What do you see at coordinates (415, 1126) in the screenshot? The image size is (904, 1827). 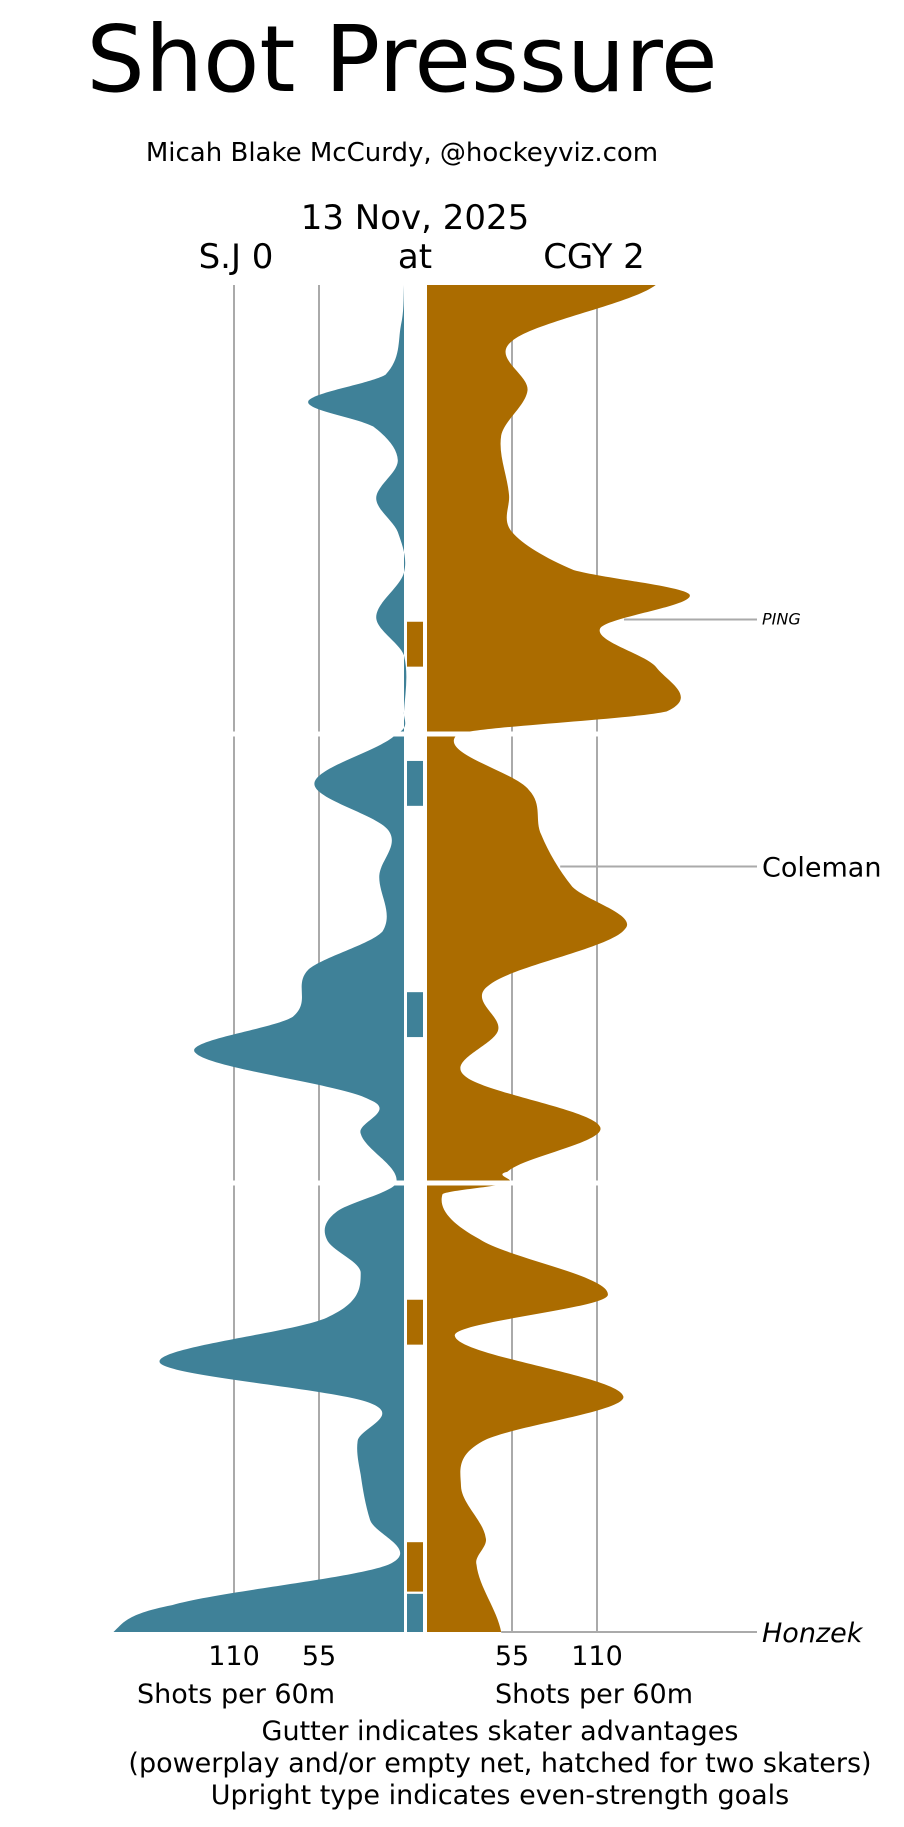 I see `gutter-bars` at bounding box center [415, 1126].